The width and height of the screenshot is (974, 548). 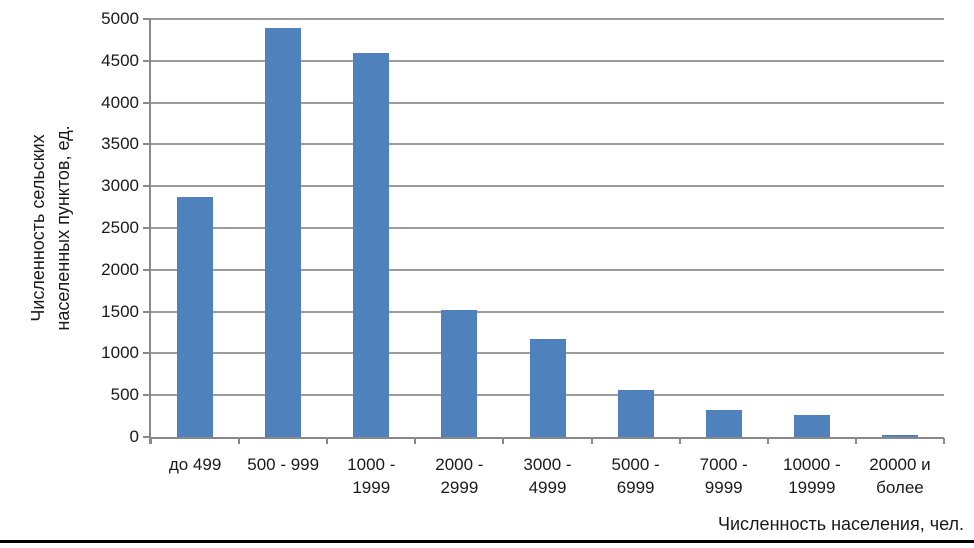 I want to click on y-tick-label: 4000, so click(x=120, y=102).